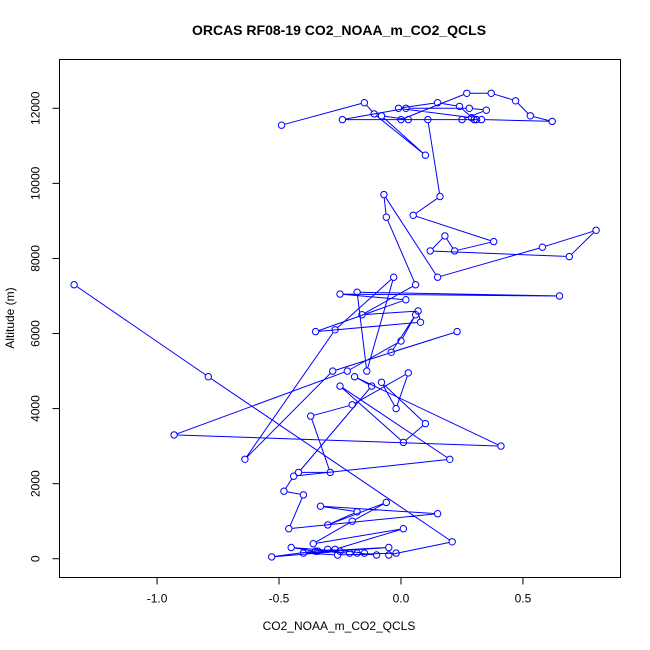  What do you see at coordinates (36, 333) in the screenshot?
I see `y-tick-label: 6000` at bounding box center [36, 333].